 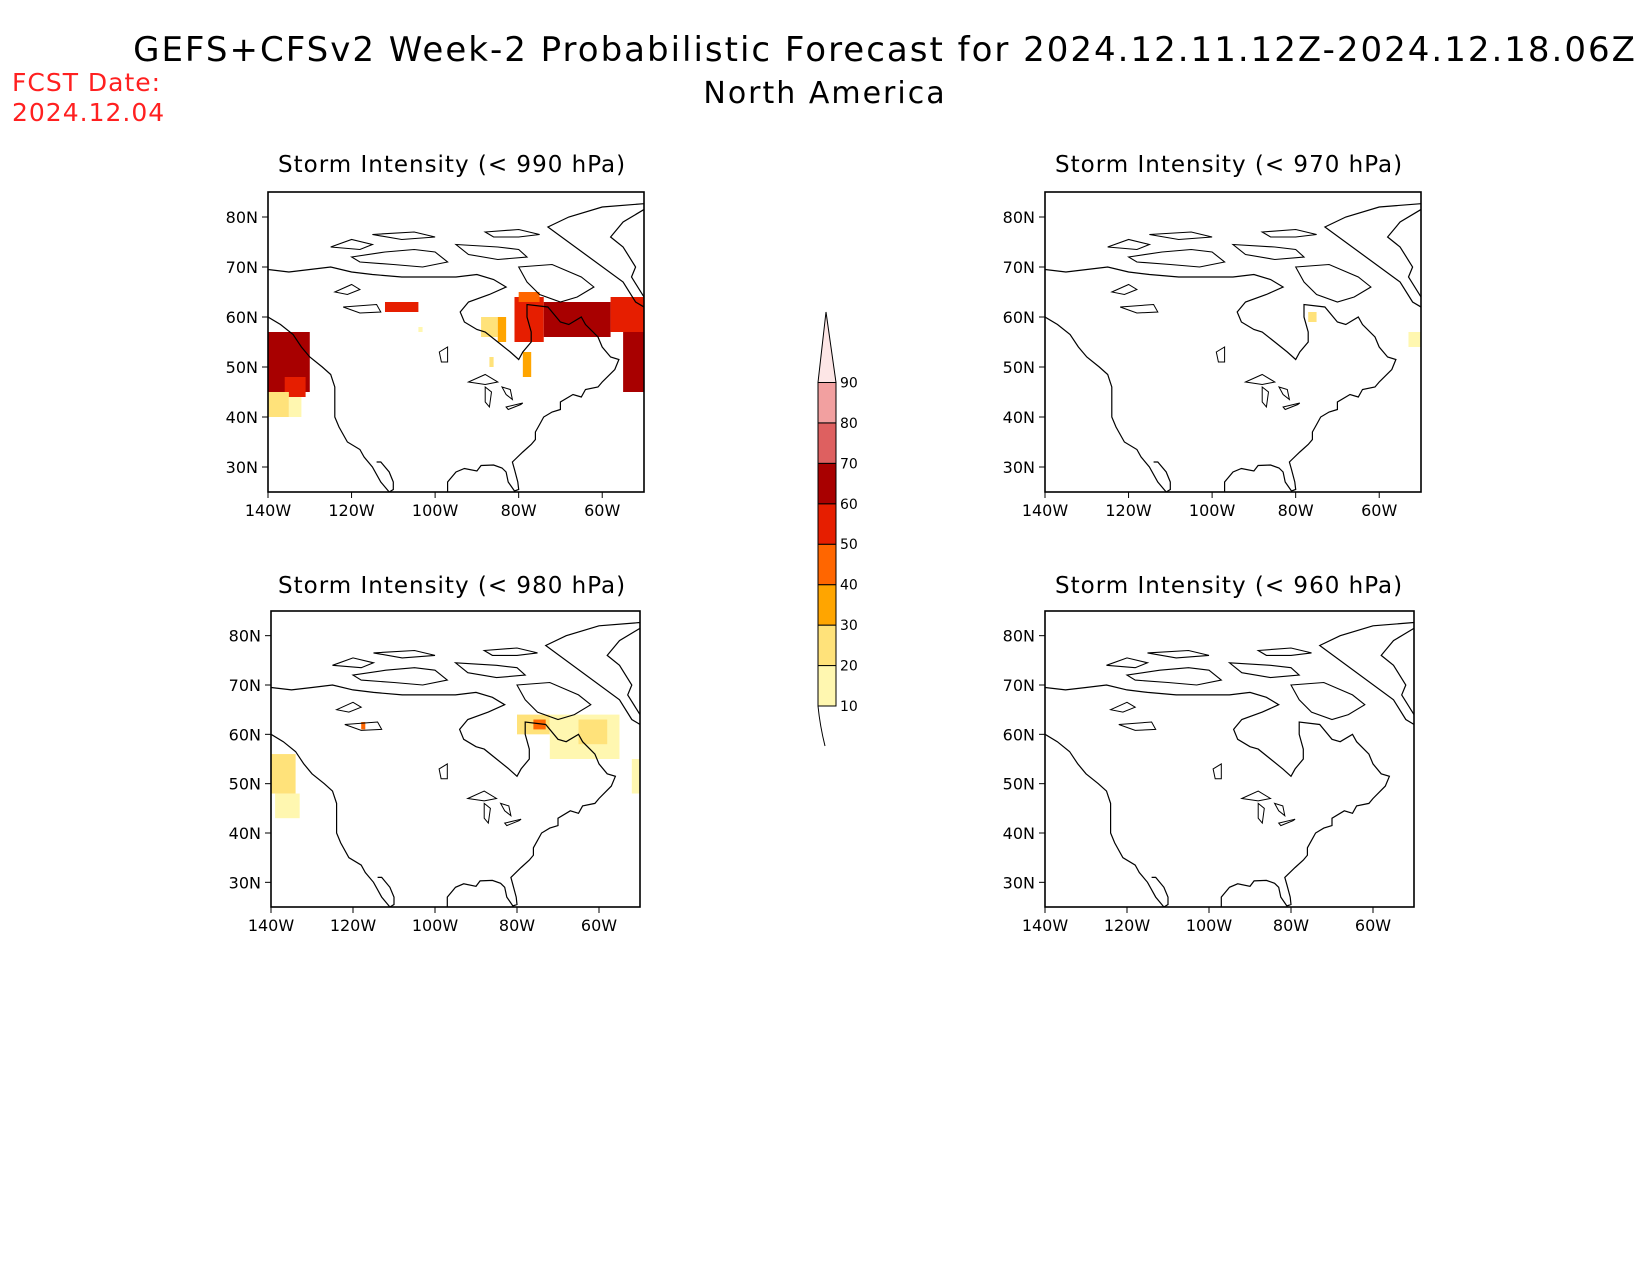 I want to click on colorbar-label: 70, so click(x=849, y=464).